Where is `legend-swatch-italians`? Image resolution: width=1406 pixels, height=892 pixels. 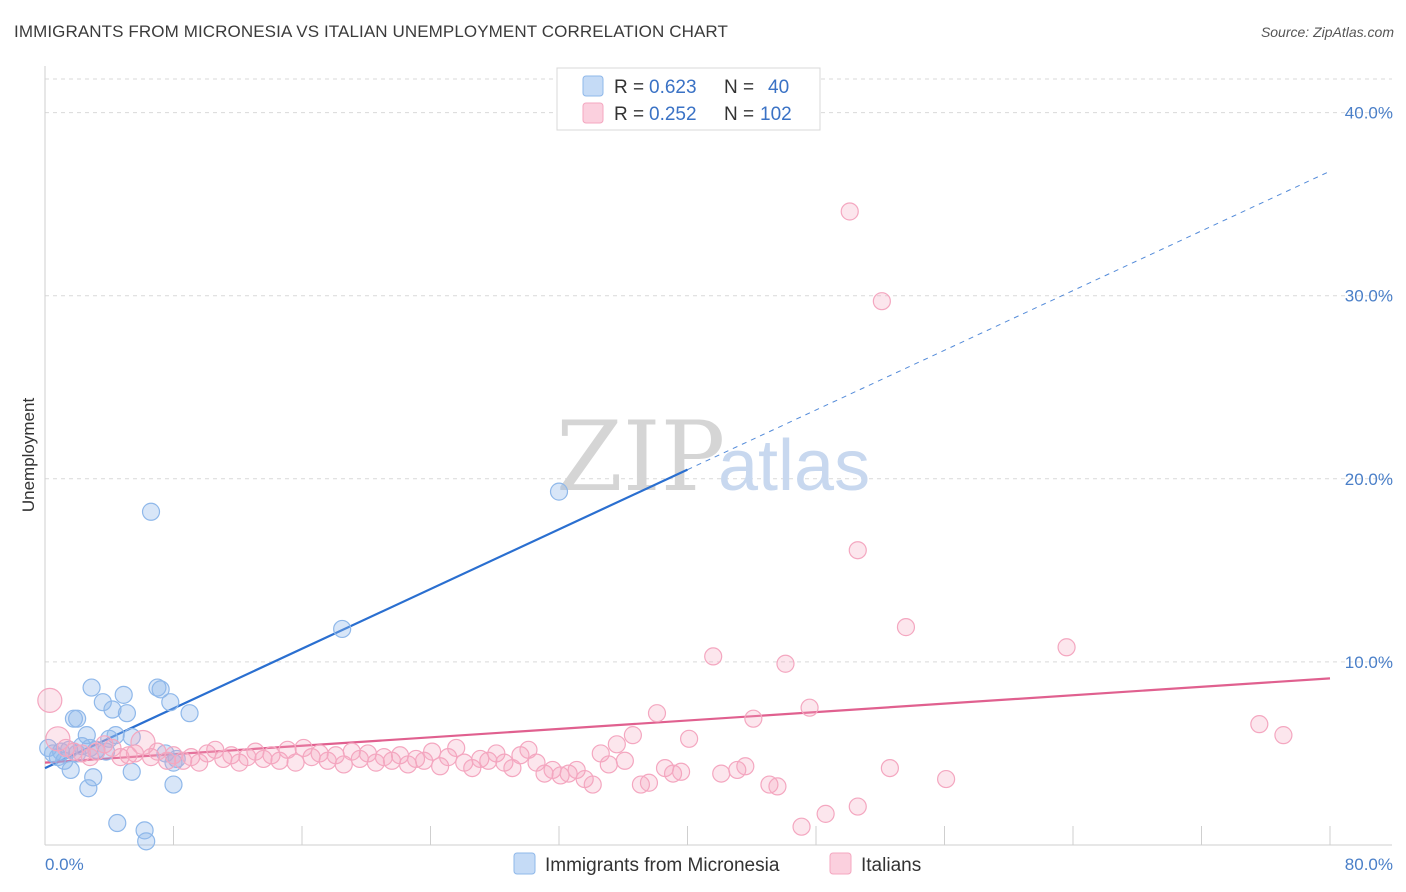
legend-swatch-italians is located at coordinates (593, 113).